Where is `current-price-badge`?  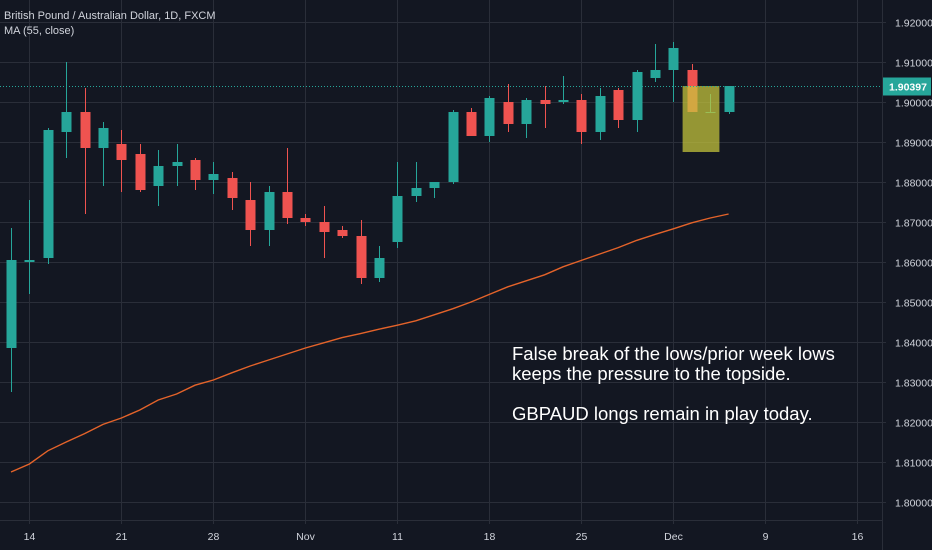 current-price-badge is located at coordinates (907, 86).